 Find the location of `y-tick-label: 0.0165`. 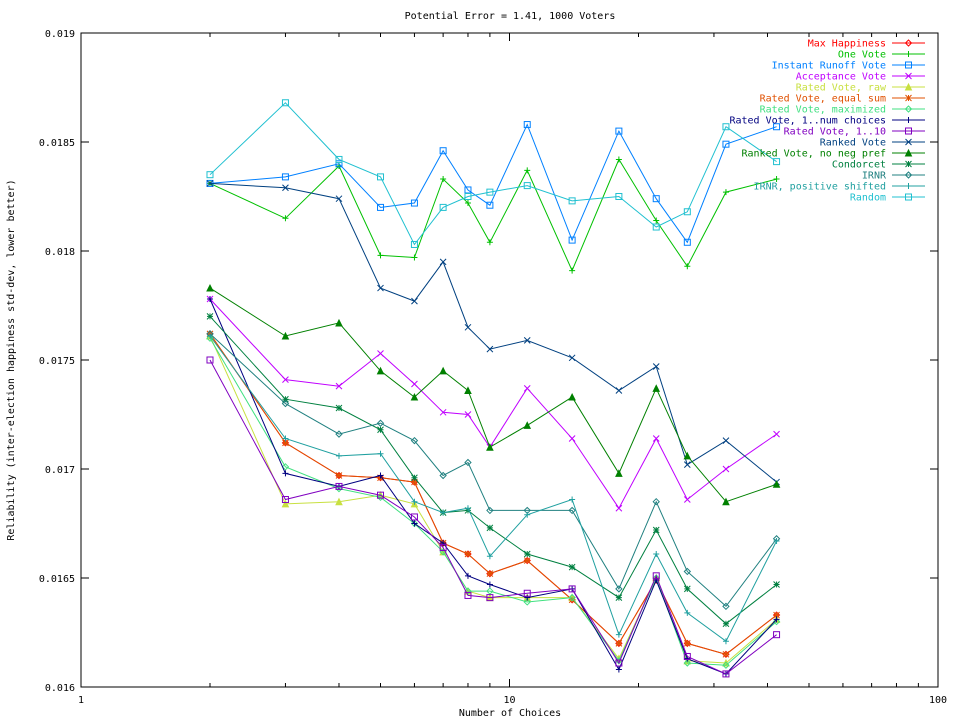

y-tick-label: 0.0165 is located at coordinates (57, 579).